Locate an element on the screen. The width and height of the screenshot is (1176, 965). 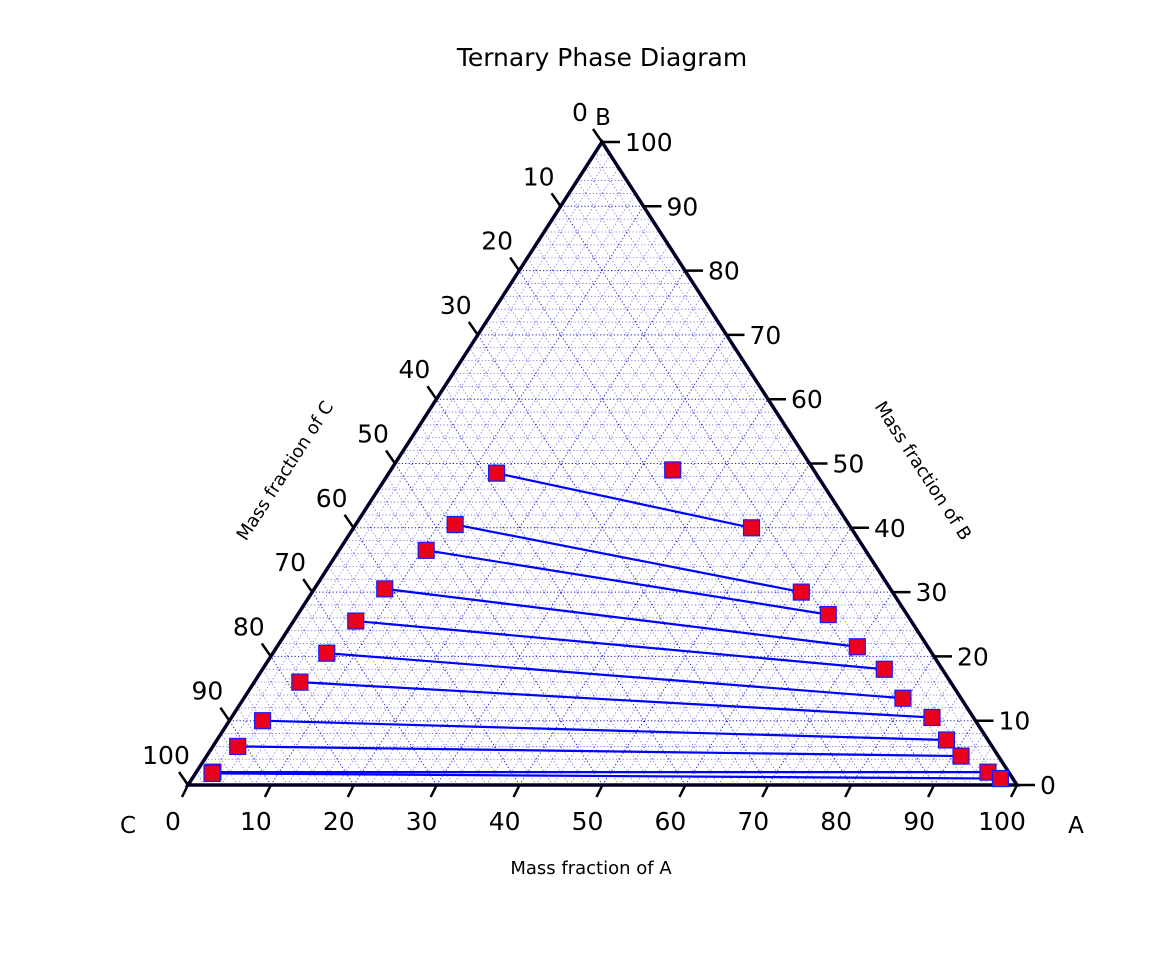
tick-label-c: 10 is located at coordinates (539, 176).